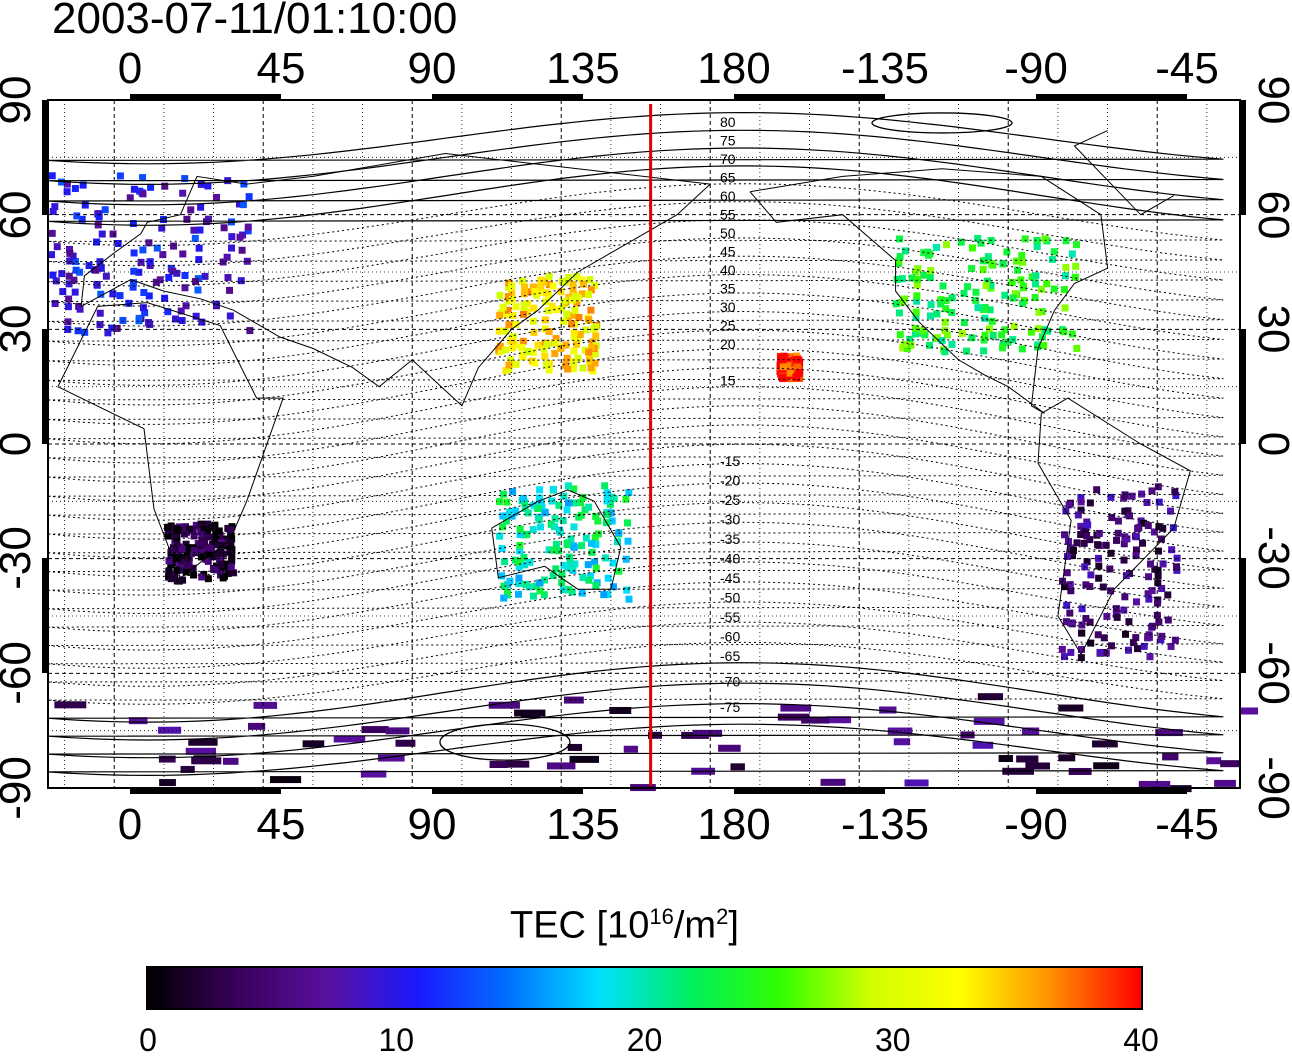 Image resolution: width=1292 pixels, height=1059 pixels. Describe the element at coordinates (1270, 788) in the screenshot. I see `lat-tick-right: -90` at that location.